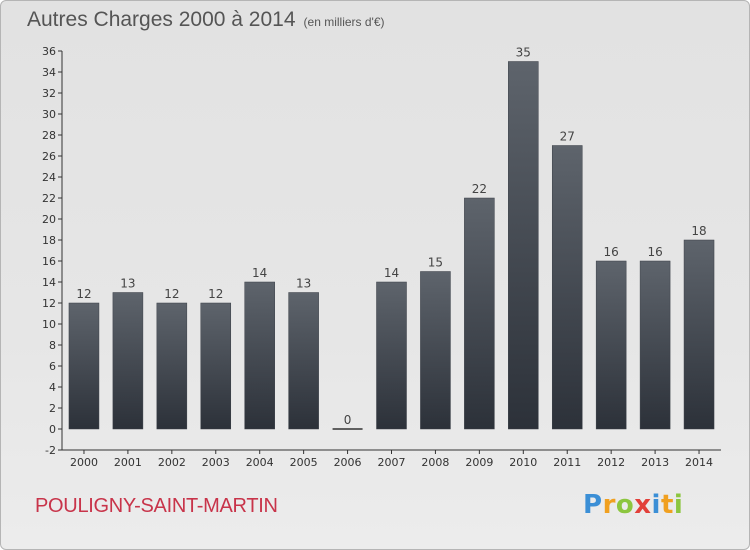  I want to click on y-tick-label: 34, so click(49, 72).